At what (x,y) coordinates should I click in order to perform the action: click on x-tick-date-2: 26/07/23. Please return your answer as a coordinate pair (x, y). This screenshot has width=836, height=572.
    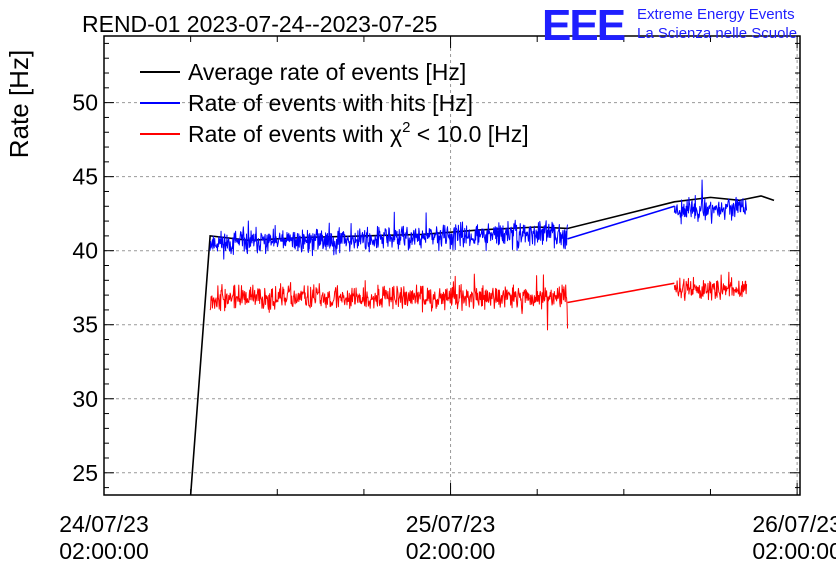
    Looking at the image, I should click on (794, 524).